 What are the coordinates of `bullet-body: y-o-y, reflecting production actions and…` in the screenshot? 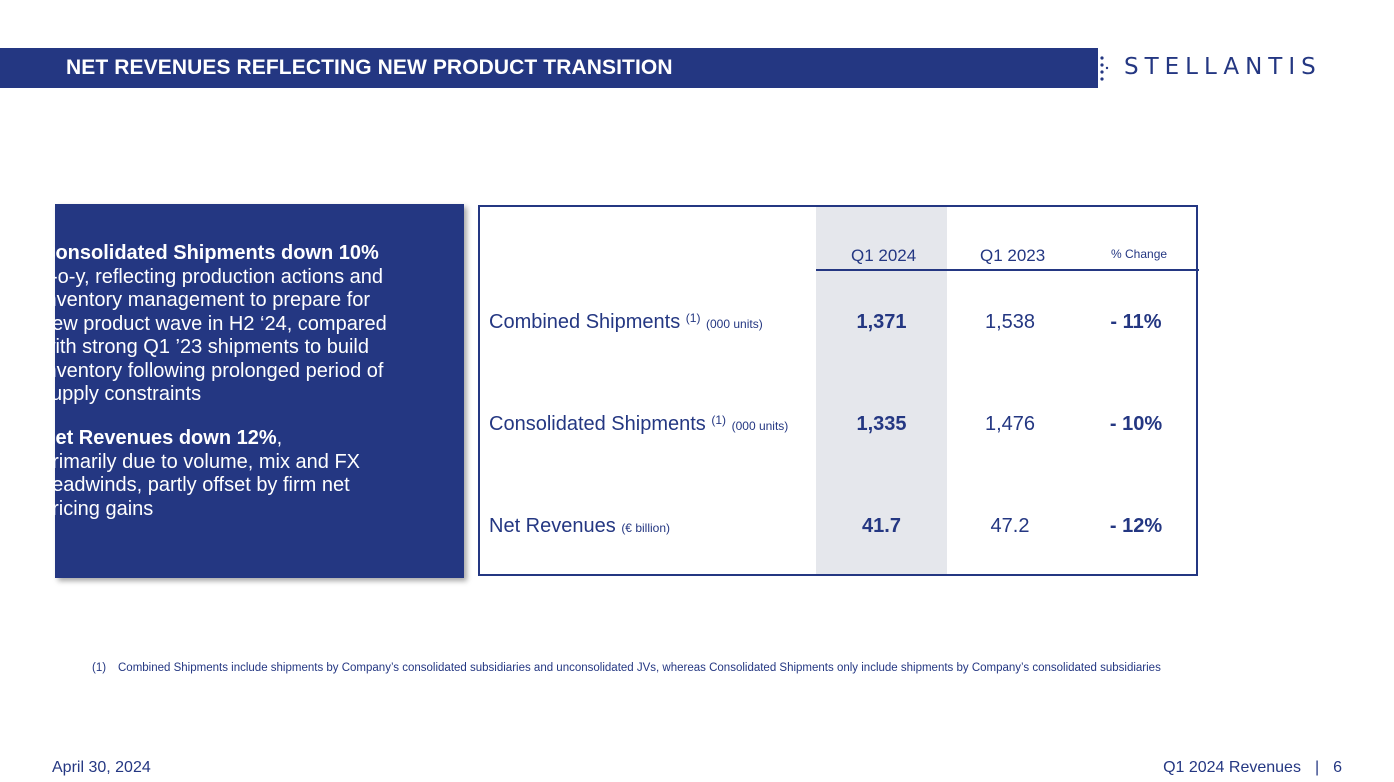 It's located at (214, 335).